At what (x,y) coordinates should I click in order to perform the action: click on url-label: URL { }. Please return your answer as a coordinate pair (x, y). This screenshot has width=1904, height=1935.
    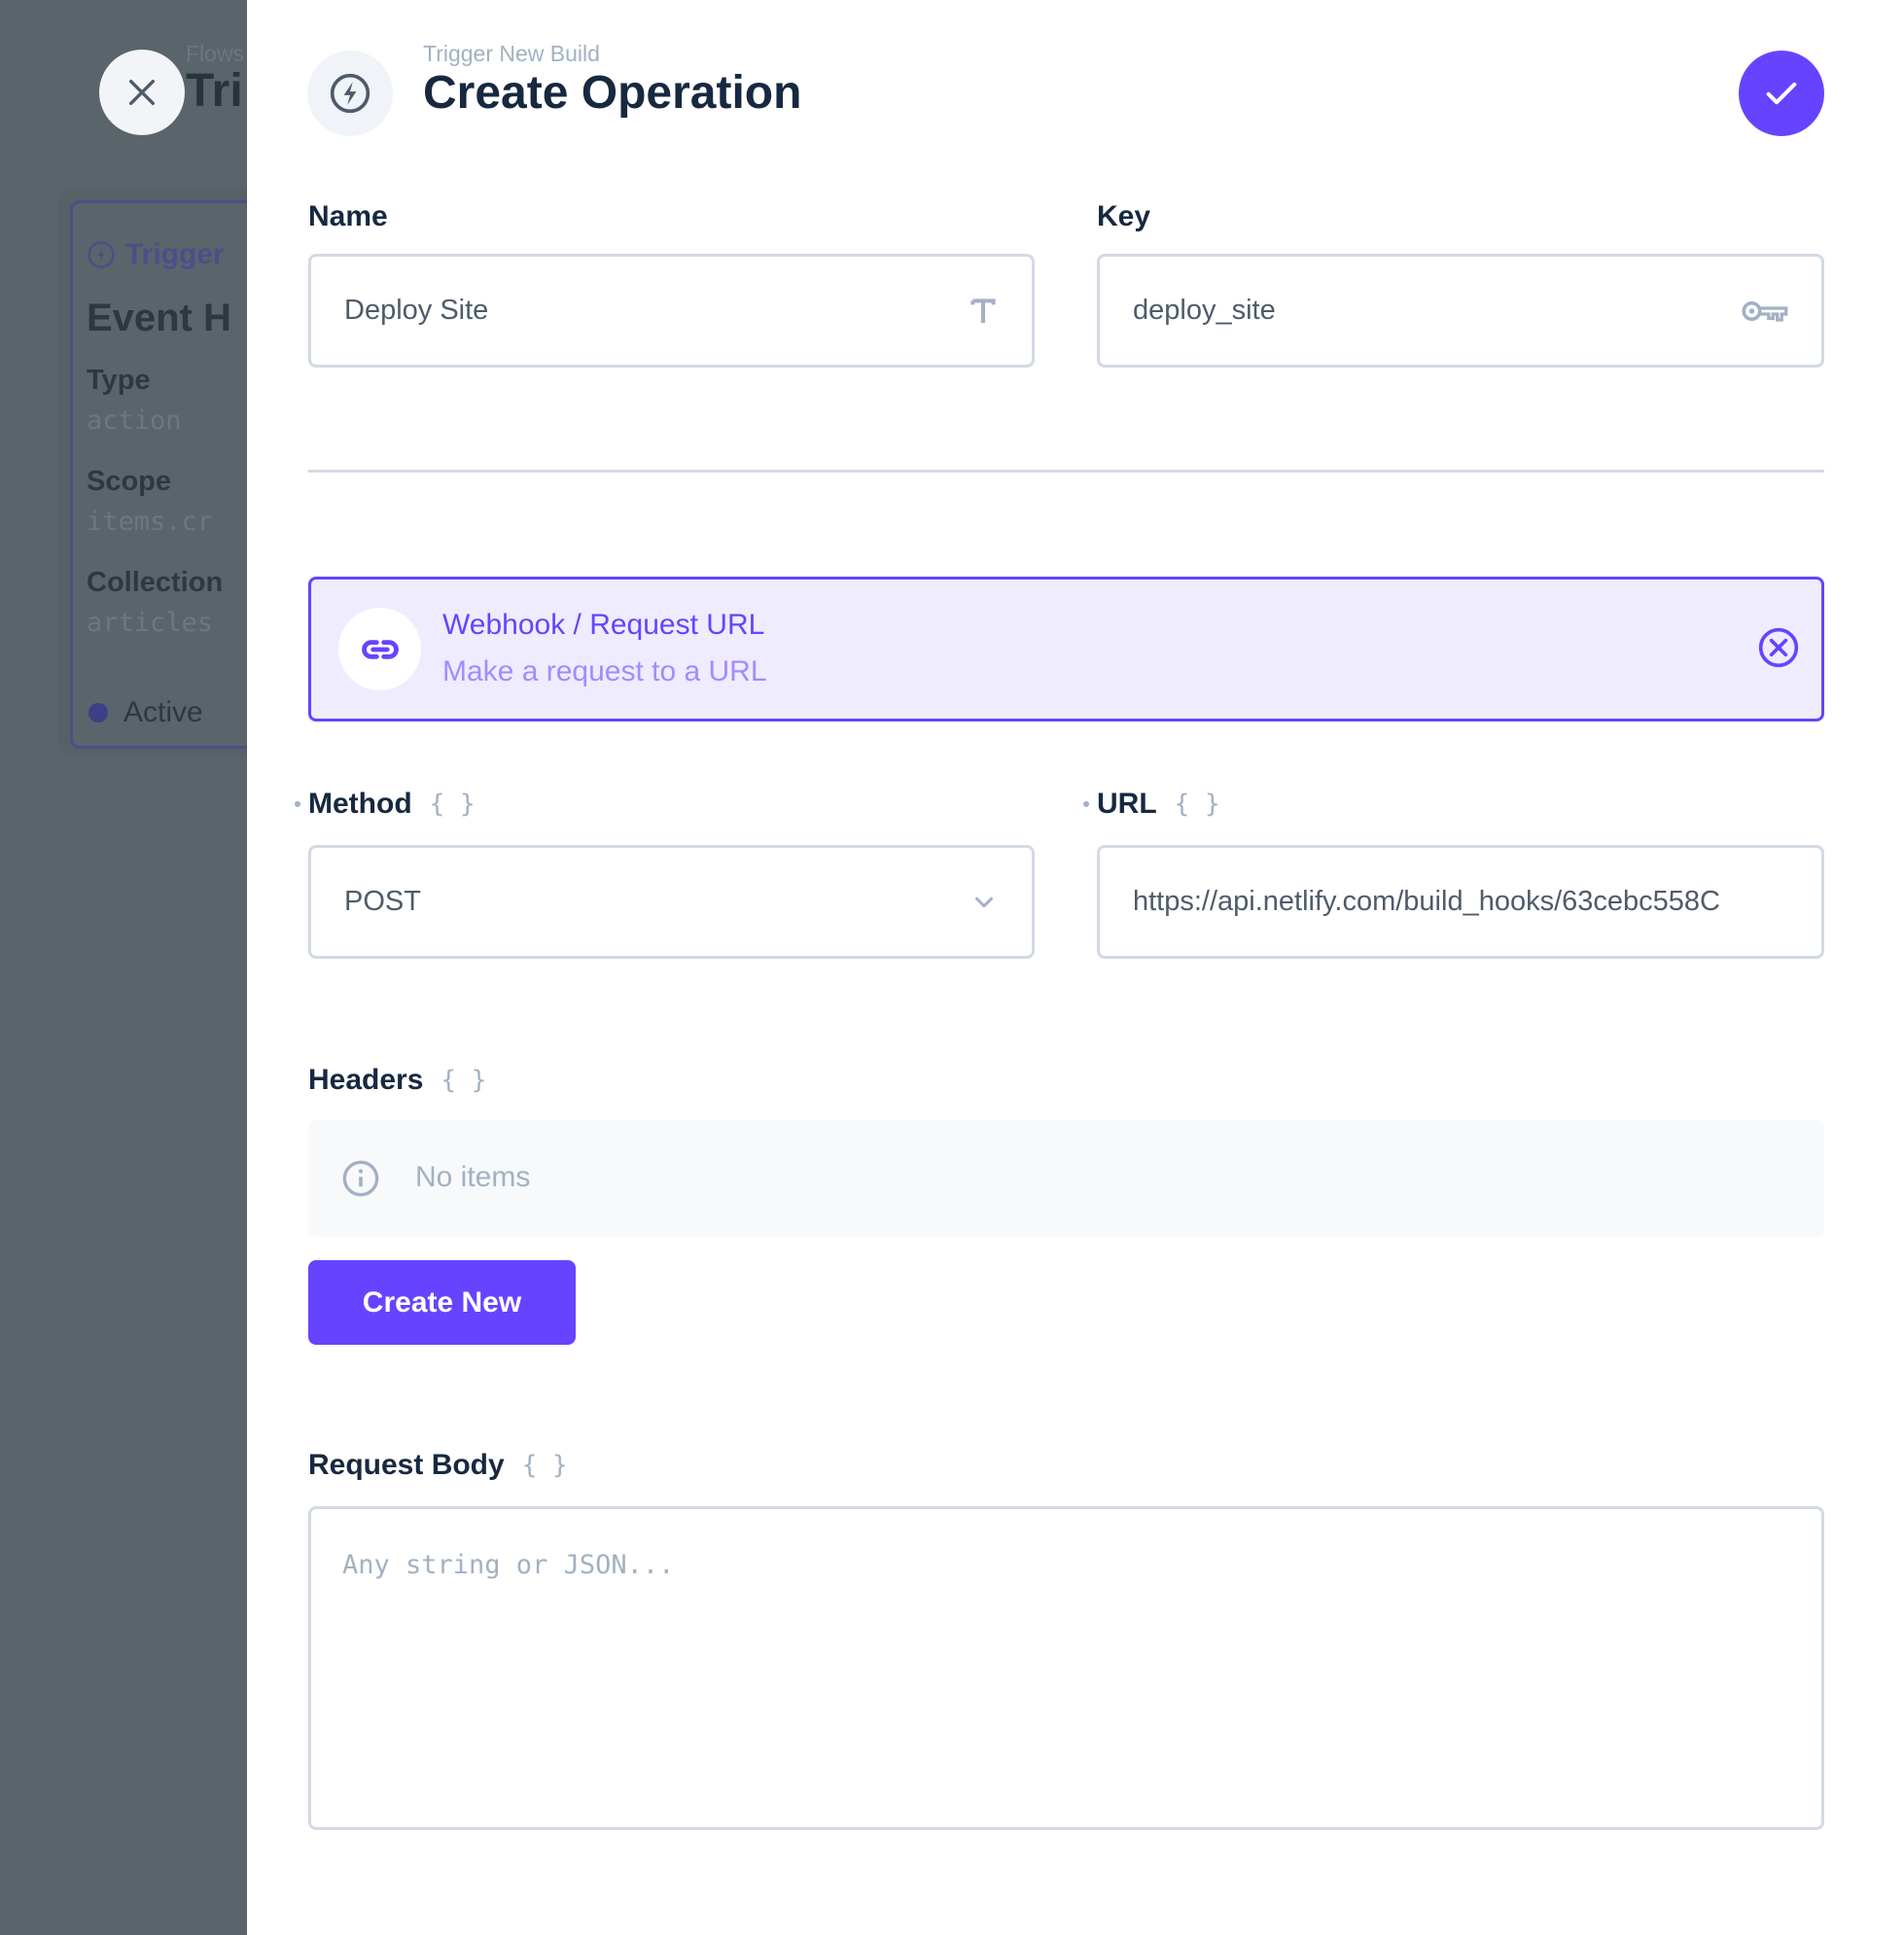
    Looking at the image, I should click on (1151, 805).